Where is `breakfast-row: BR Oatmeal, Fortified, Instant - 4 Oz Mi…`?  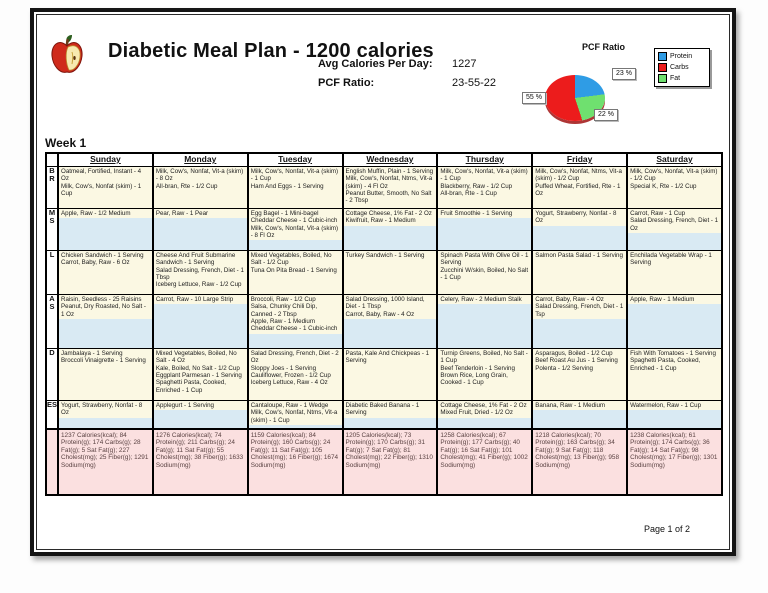 breakfast-row: BR Oatmeal, Fortified, Instant - 4 Oz Mi… is located at coordinates (384, 187).